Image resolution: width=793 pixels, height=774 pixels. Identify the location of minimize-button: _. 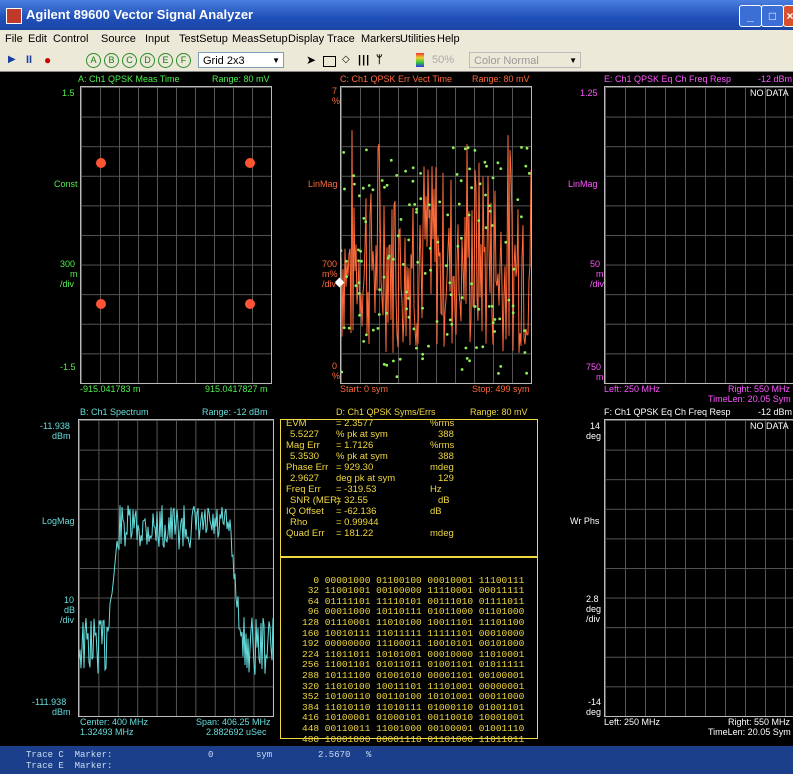
(750, 16).